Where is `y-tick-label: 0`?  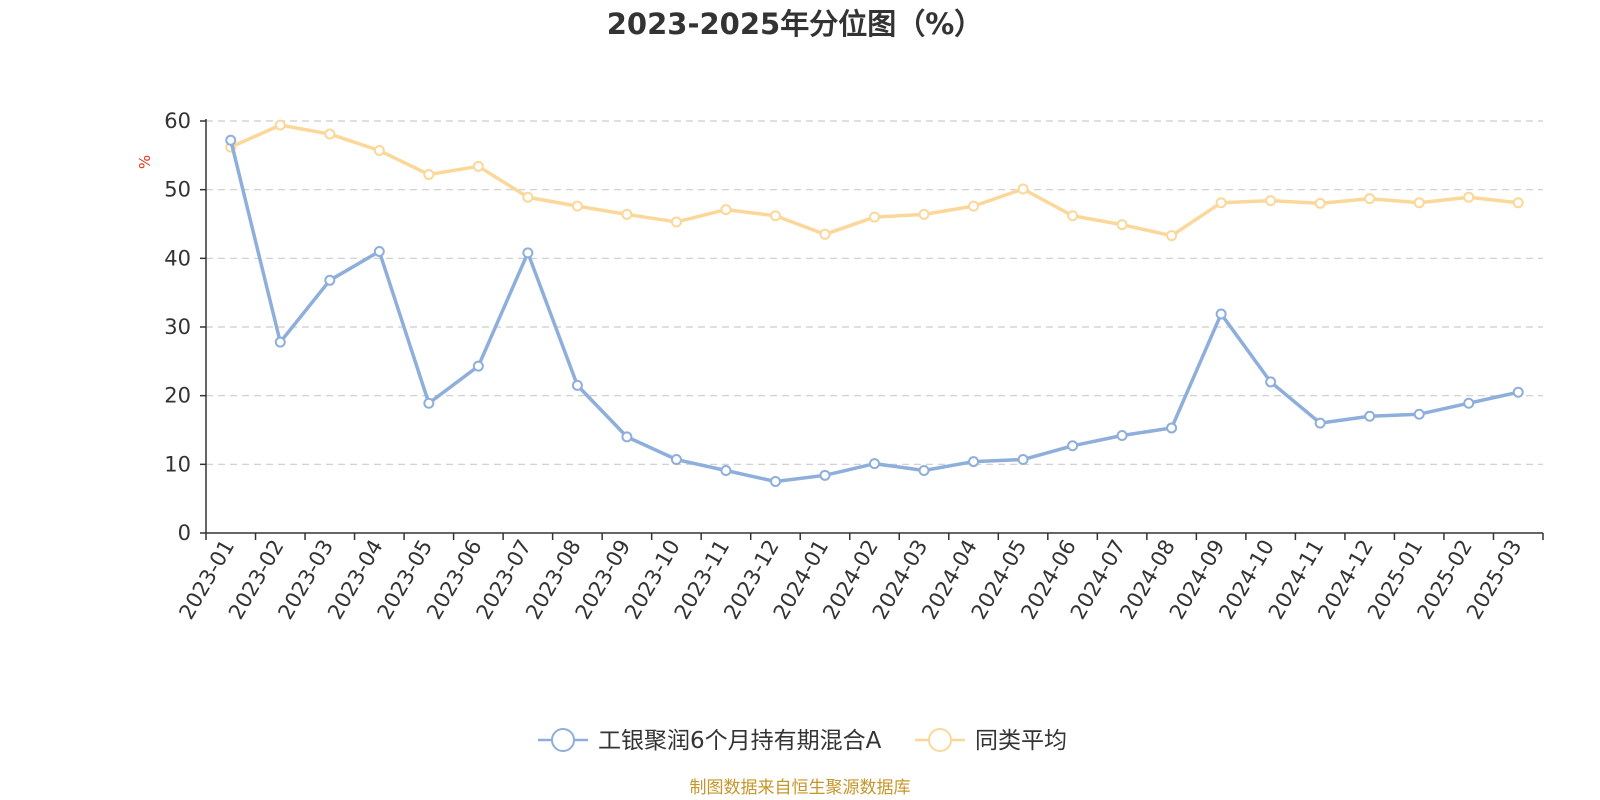
y-tick-label: 0 is located at coordinates (184, 533).